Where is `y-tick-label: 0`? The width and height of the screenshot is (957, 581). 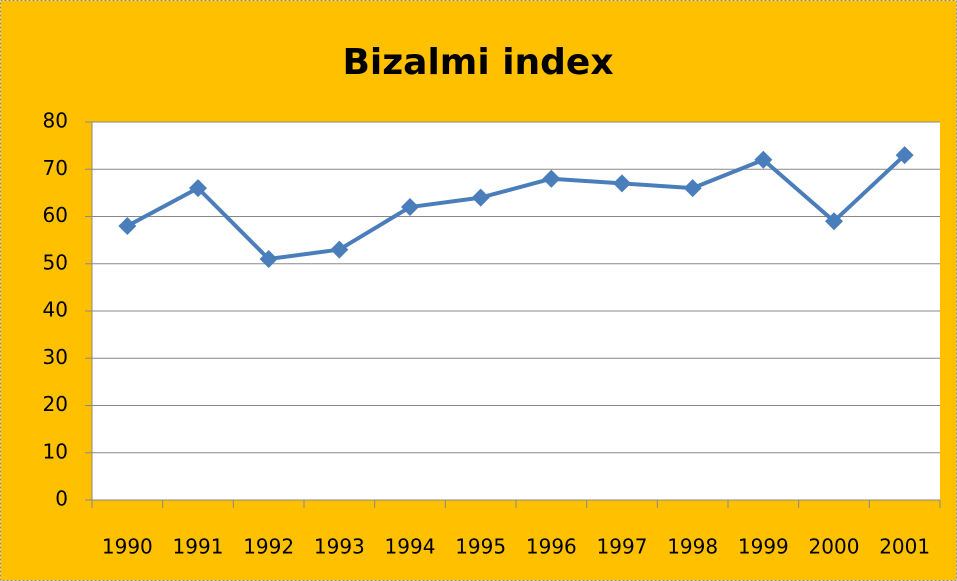 y-tick-label: 0 is located at coordinates (61, 499).